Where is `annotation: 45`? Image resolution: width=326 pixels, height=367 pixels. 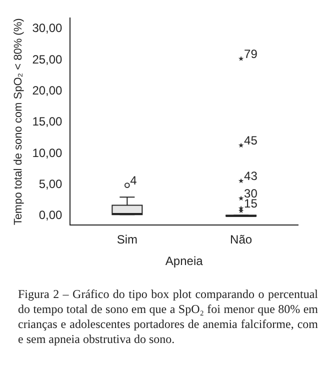 annotation: 45 is located at coordinates (251, 141).